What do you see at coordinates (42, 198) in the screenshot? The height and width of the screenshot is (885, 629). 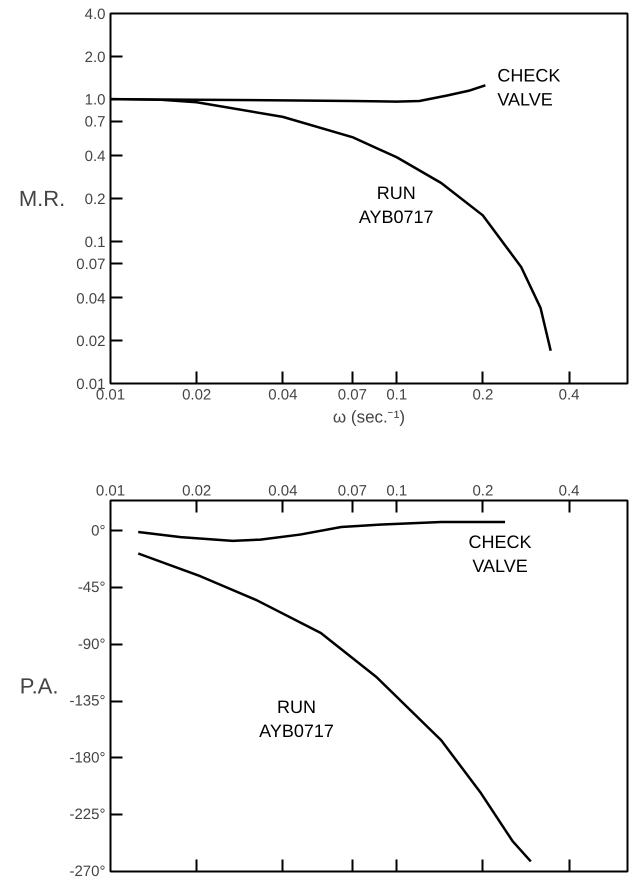 I see `y-axis-title: M.R.` at bounding box center [42, 198].